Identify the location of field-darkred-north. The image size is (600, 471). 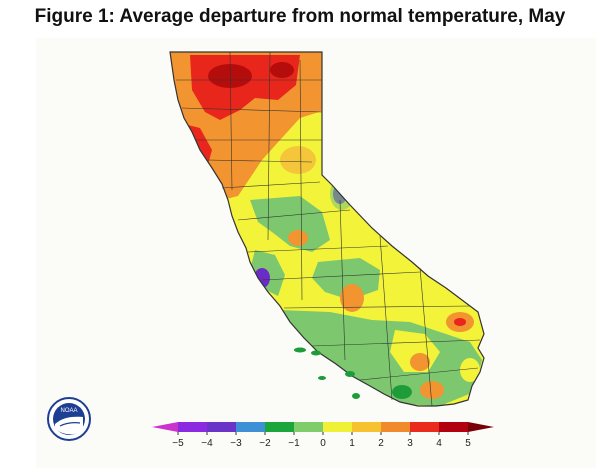
(230, 76).